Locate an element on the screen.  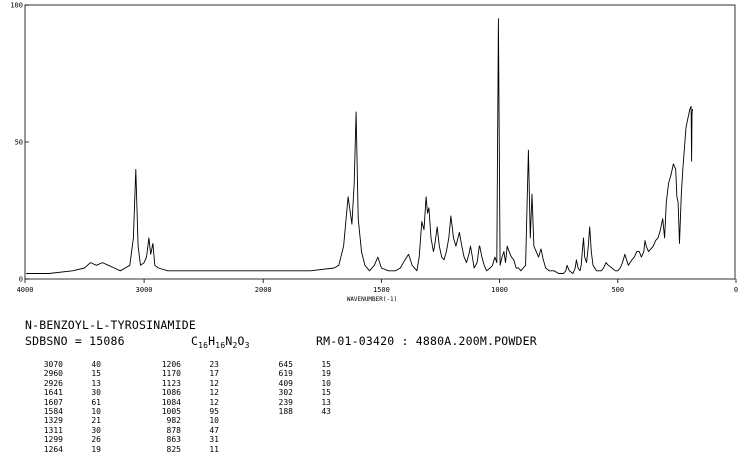
formula-element: H is located at coordinates (212, 341).